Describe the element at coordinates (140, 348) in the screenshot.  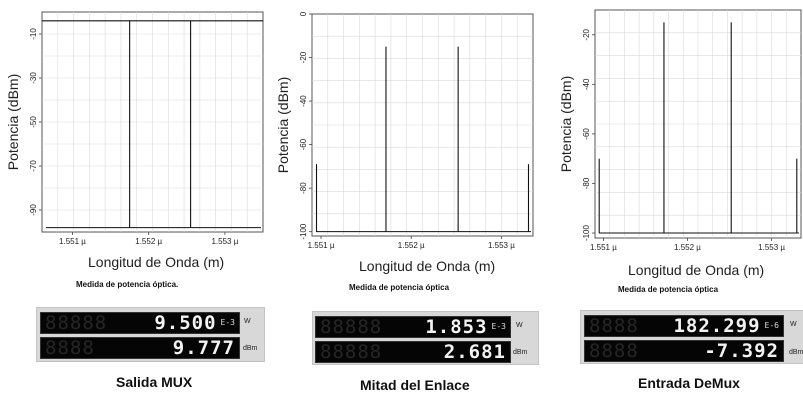
I see `power-dbm-display: 8888 9.777` at that location.